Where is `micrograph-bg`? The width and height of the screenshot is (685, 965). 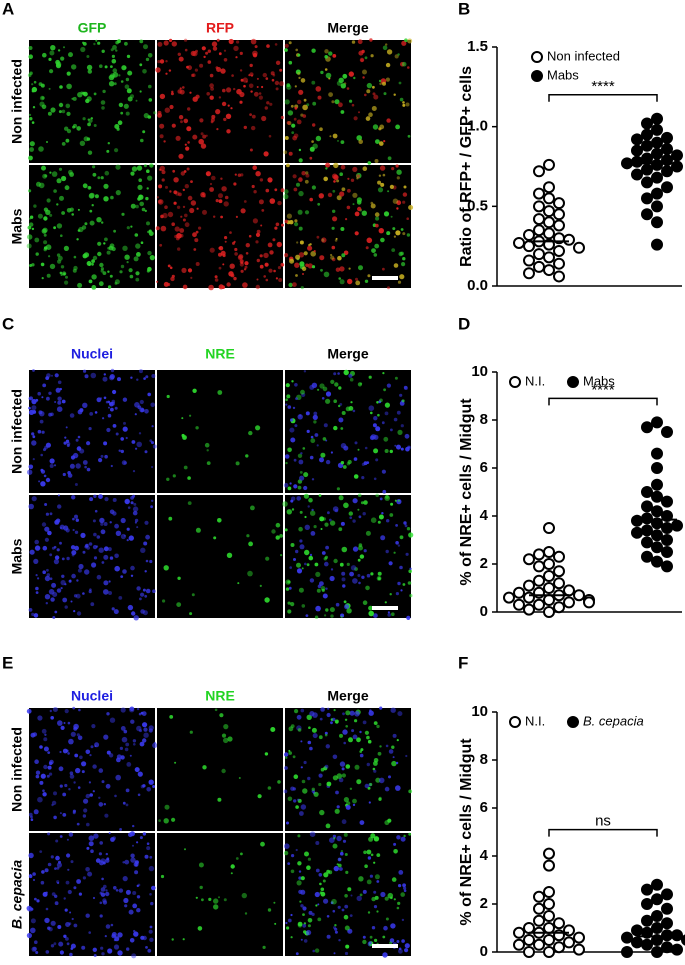 micrograph-bg is located at coordinates (220, 894).